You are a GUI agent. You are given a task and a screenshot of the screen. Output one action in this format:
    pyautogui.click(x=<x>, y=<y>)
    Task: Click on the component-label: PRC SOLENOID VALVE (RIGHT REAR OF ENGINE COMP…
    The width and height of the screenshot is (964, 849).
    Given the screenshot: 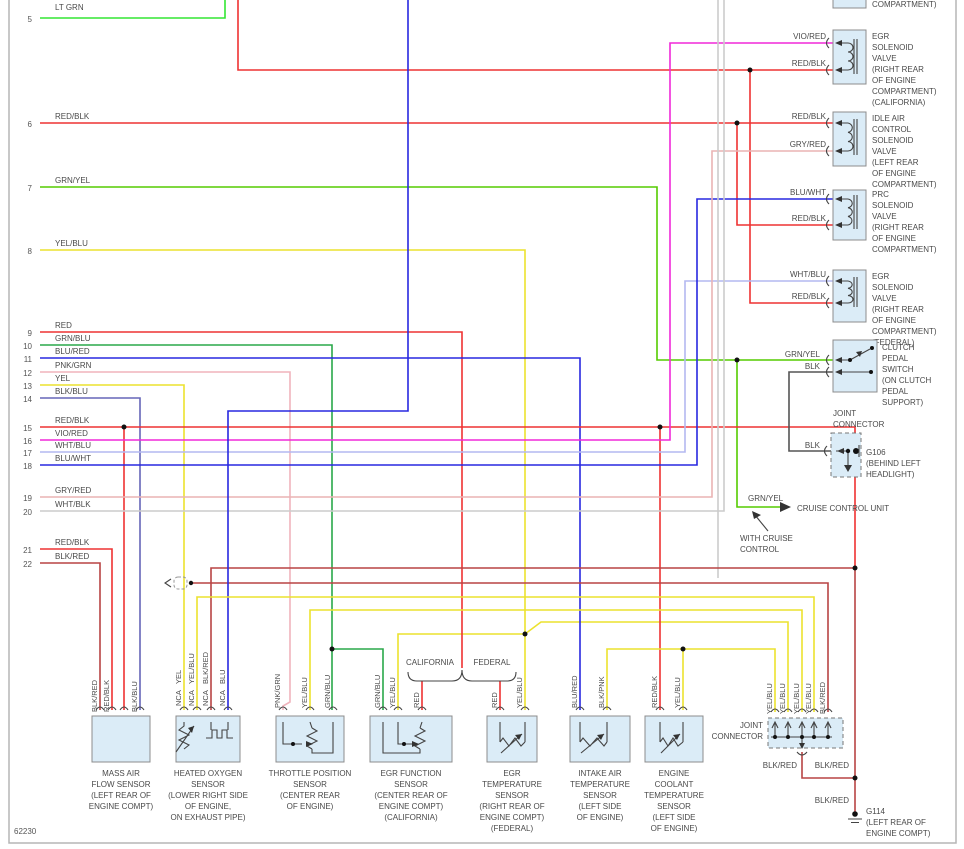 What is the action you would take?
    pyautogui.click(x=904, y=222)
    